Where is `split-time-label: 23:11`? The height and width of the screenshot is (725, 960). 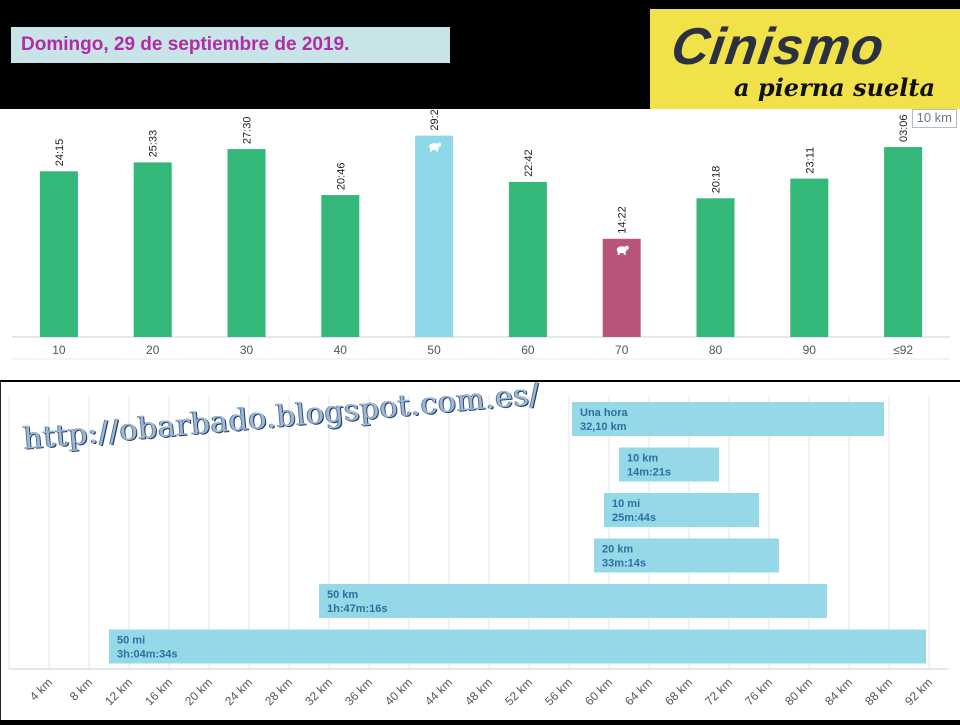 split-time-label: 23:11 is located at coordinates (810, 160).